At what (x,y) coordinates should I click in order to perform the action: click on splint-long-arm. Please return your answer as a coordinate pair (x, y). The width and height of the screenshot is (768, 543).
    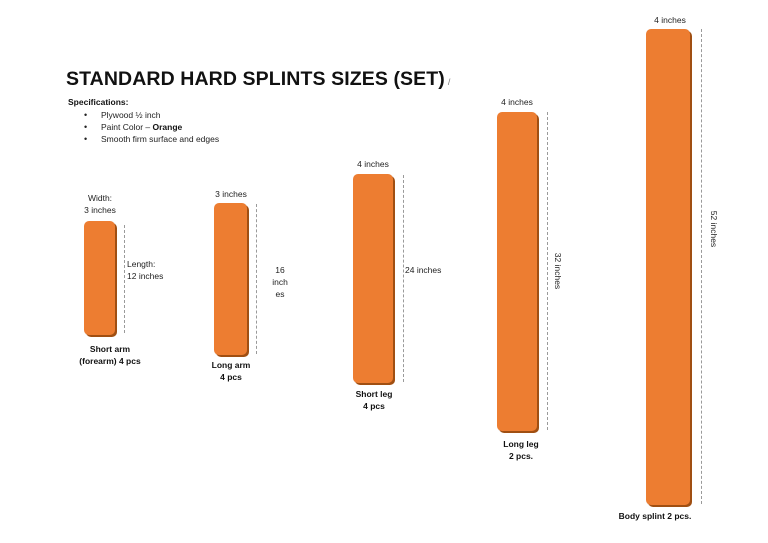
    Looking at the image, I should click on (230, 279).